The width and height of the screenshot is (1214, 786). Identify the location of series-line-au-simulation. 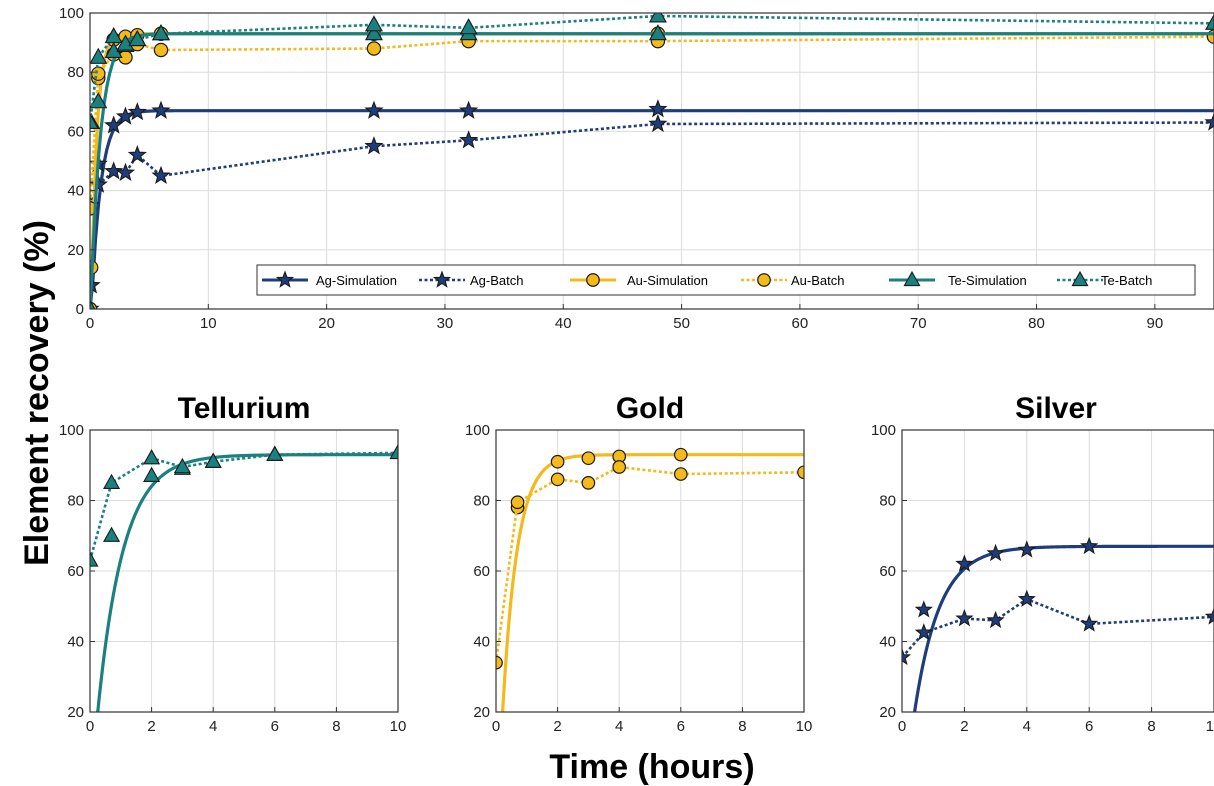
(652, 582).